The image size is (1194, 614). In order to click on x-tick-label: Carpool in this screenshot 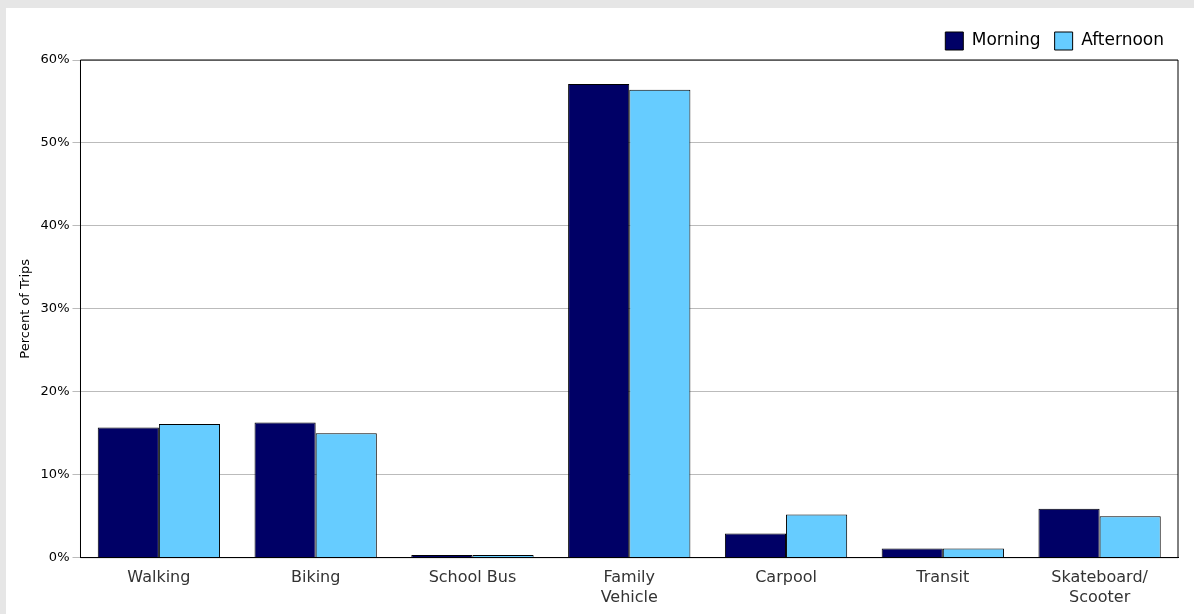, I will do `click(786, 577)`.